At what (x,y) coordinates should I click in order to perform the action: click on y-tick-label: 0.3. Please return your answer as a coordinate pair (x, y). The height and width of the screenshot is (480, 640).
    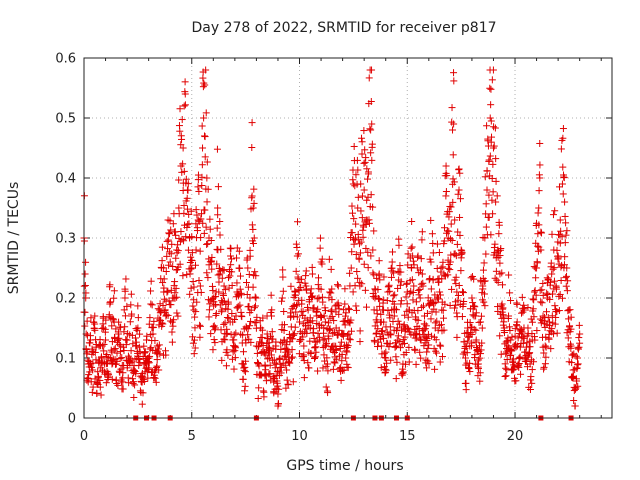
    Looking at the image, I should click on (65, 239).